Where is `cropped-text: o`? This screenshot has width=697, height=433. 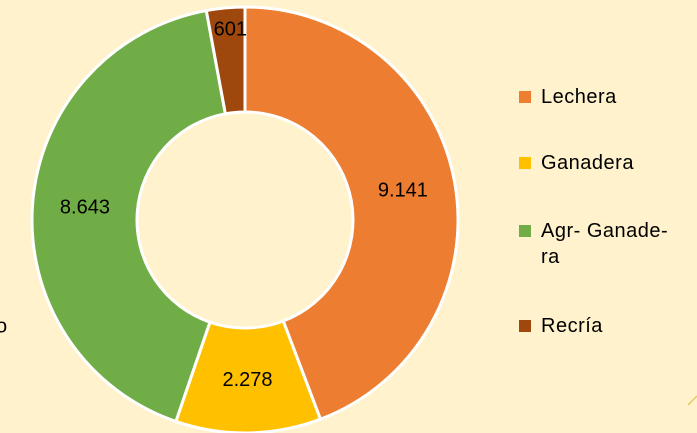
cropped-text: o is located at coordinates (3, 326).